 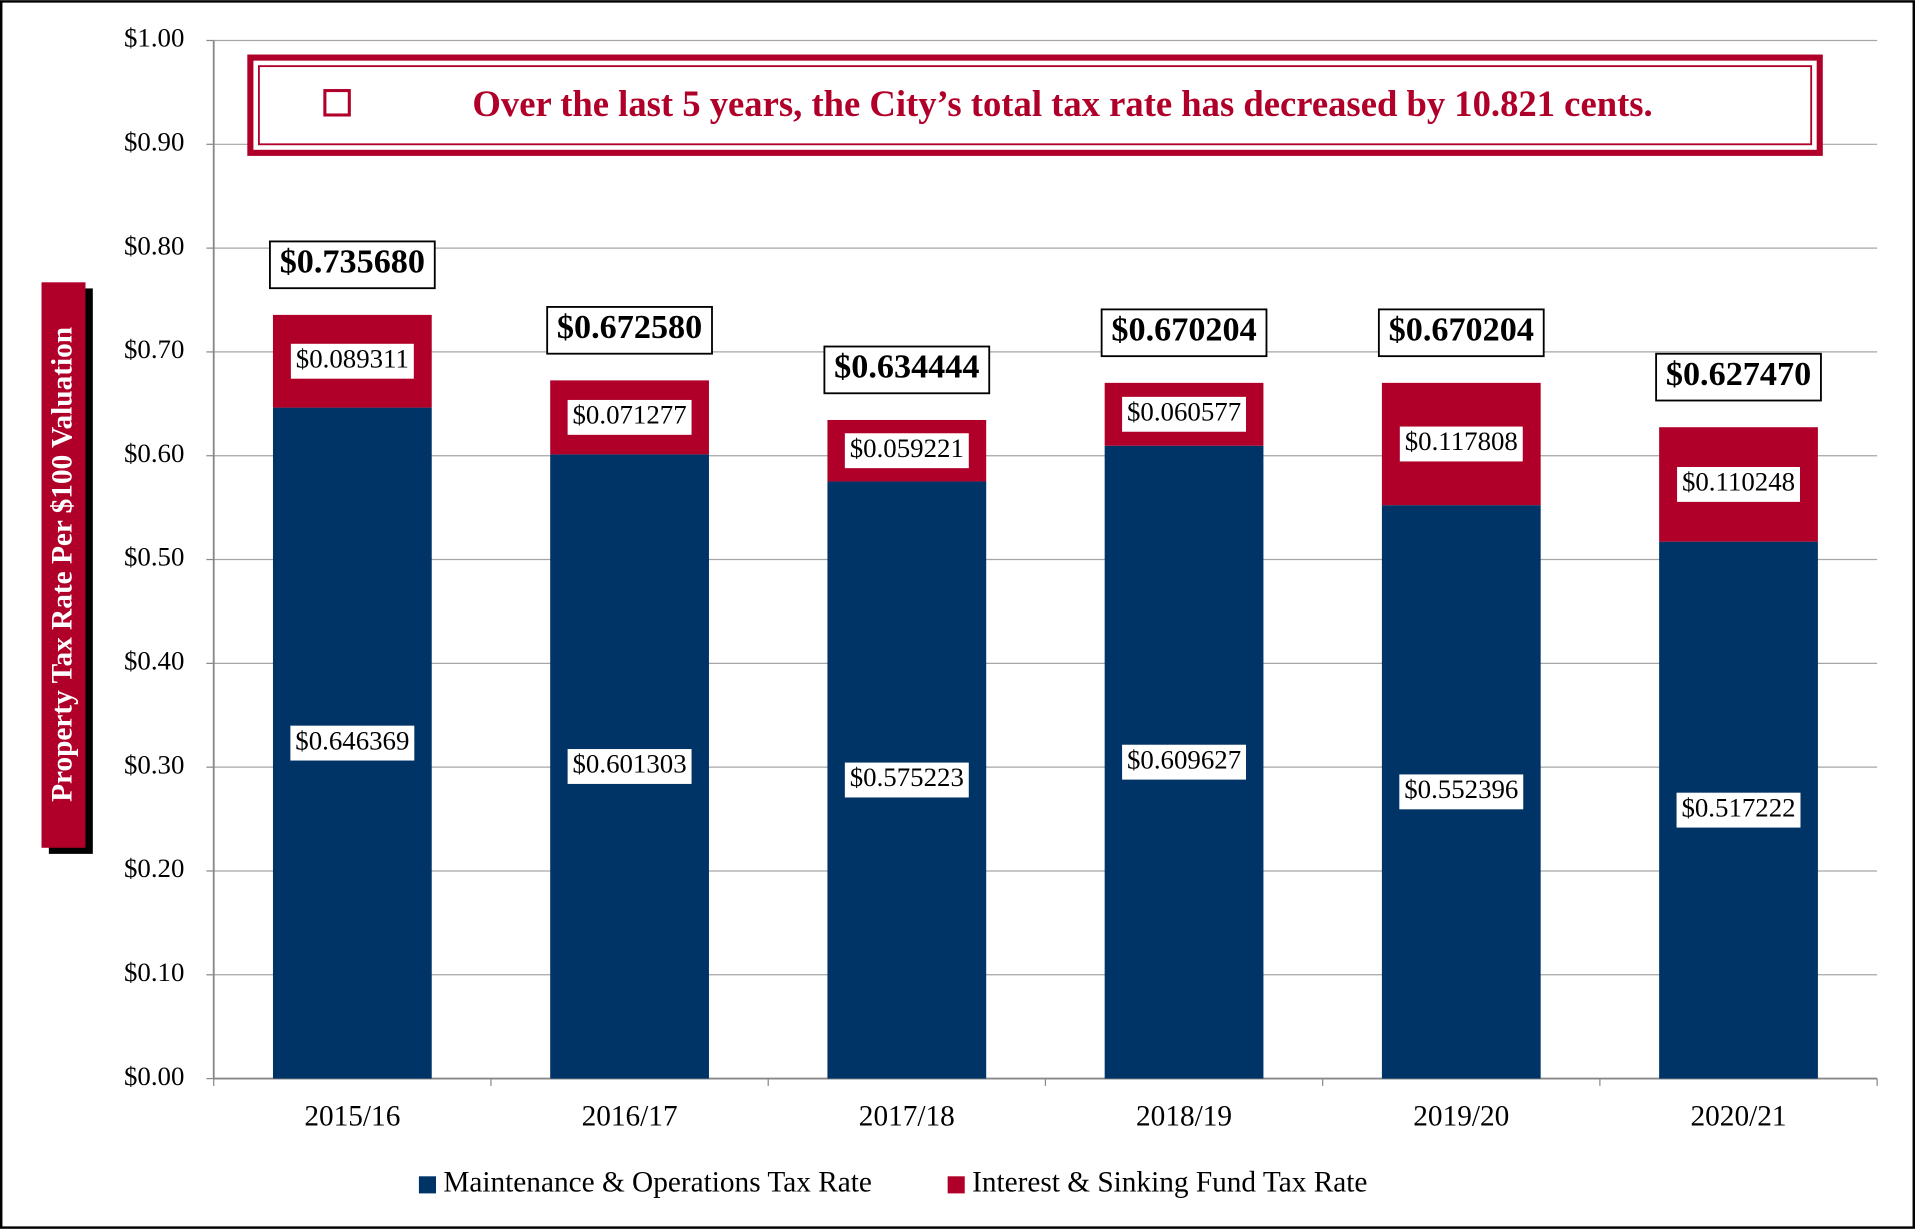 I want to click on value-label: $0.601303, so click(x=630, y=764).